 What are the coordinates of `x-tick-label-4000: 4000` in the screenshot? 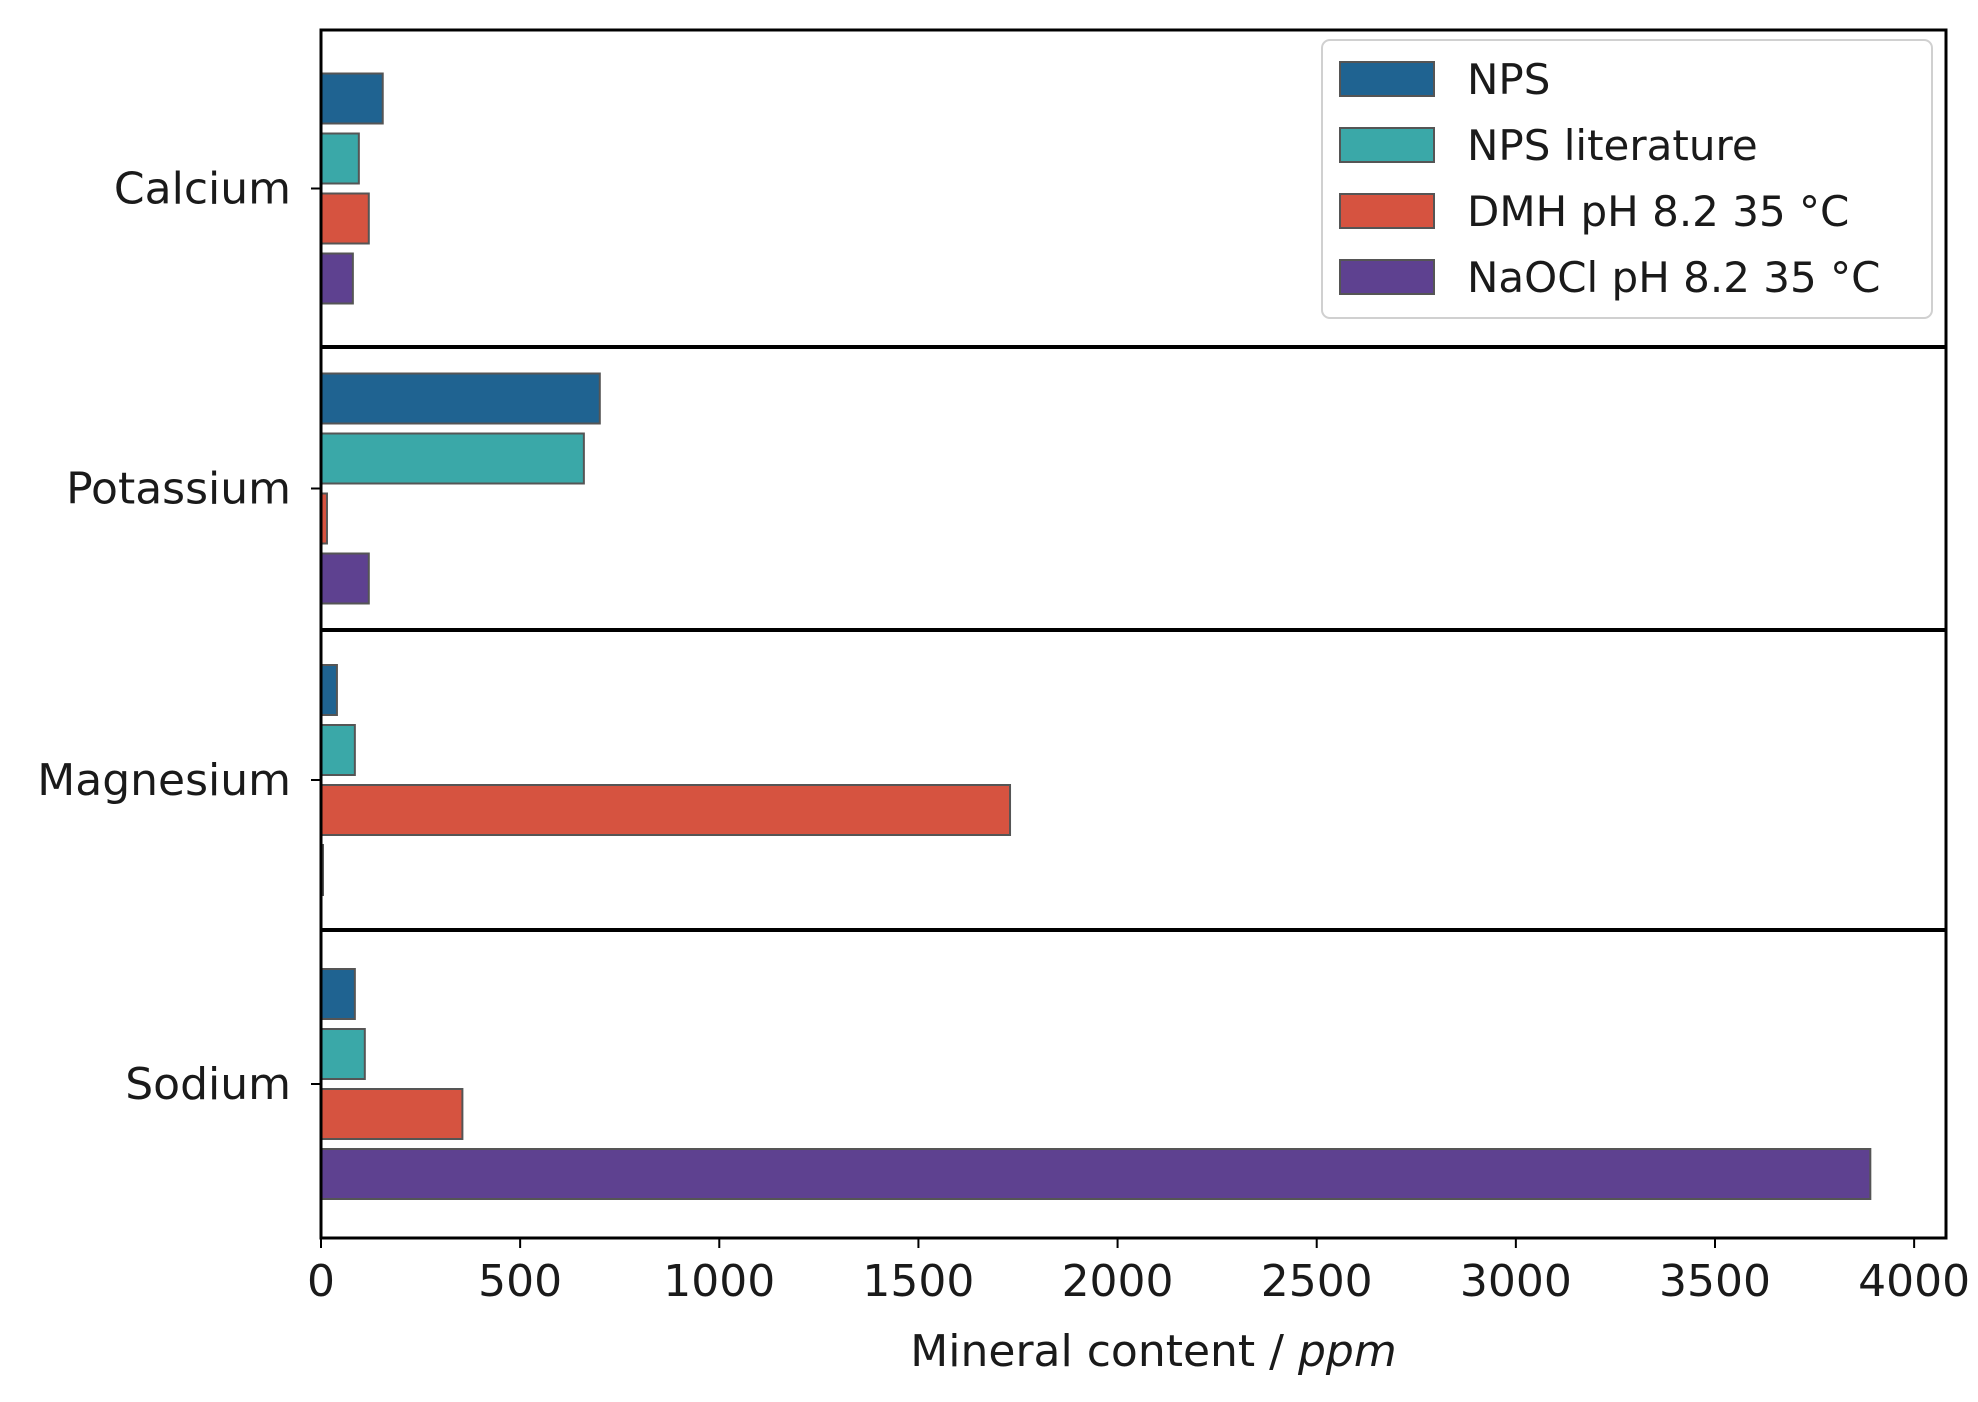 It's located at (1914, 1281).